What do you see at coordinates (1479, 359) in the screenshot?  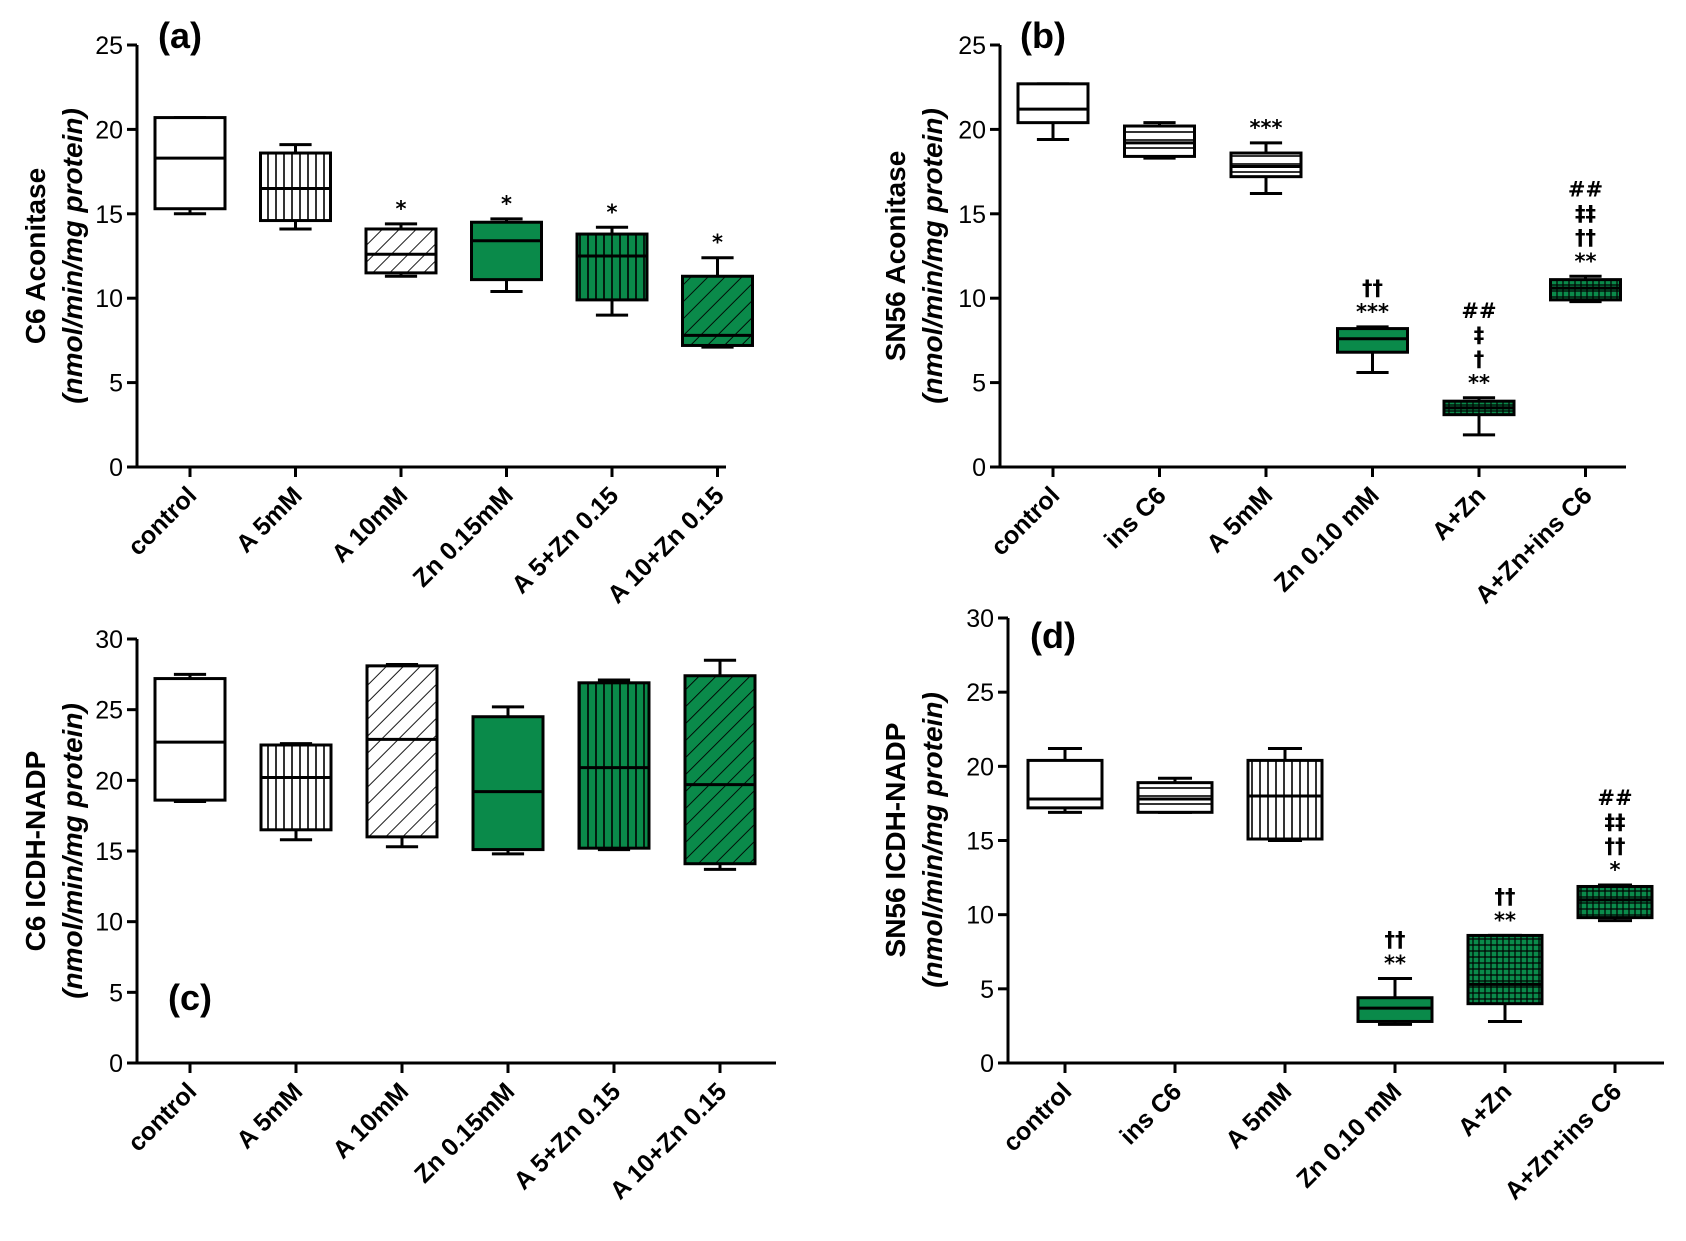 I see `significance-mark: †` at bounding box center [1479, 359].